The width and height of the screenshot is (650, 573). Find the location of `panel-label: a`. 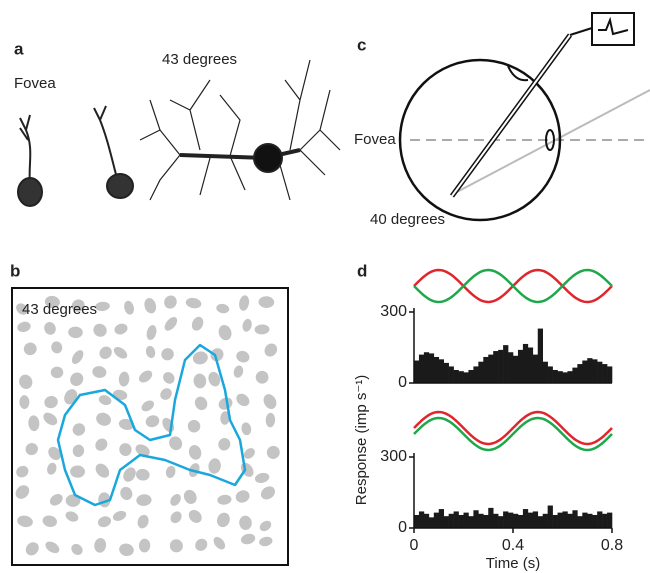

panel-label: a is located at coordinates (19, 48).